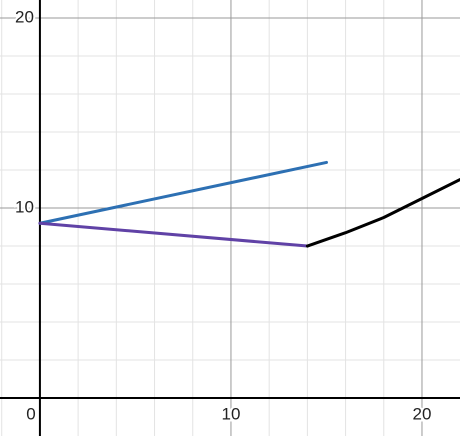 The width and height of the screenshot is (460, 436). What do you see at coordinates (24, 17) in the screenshot?
I see `y-tick-label: 20` at bounding box center [24, 17].